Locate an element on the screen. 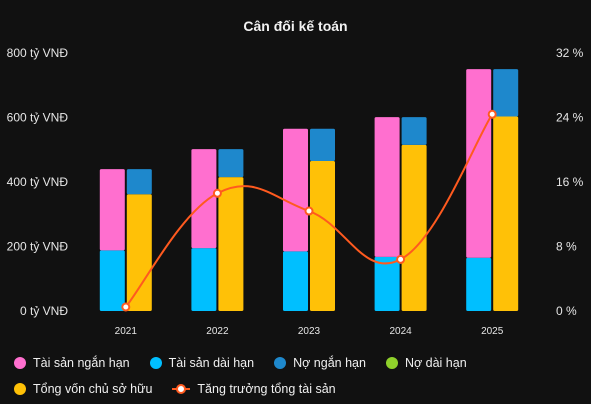  chart-title: Cân đối kế toán is located at coordinates (295, 26).